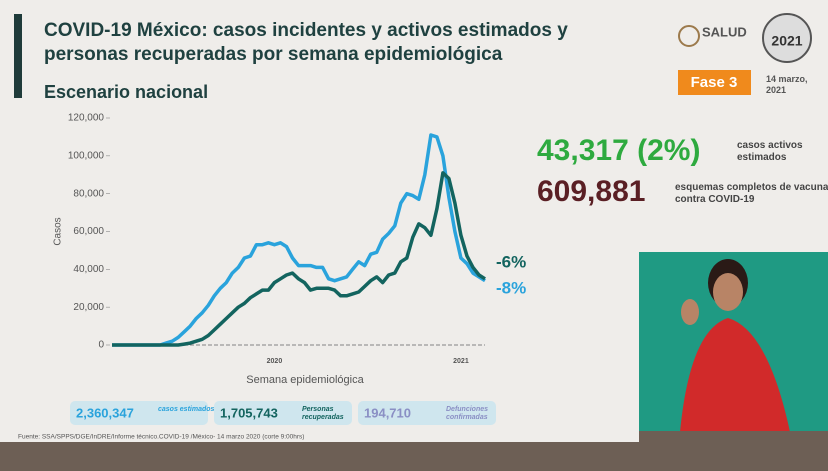  Describe the element at coordinates (511, 287) in the screenshot. I see `annotation: -8%` at that location.